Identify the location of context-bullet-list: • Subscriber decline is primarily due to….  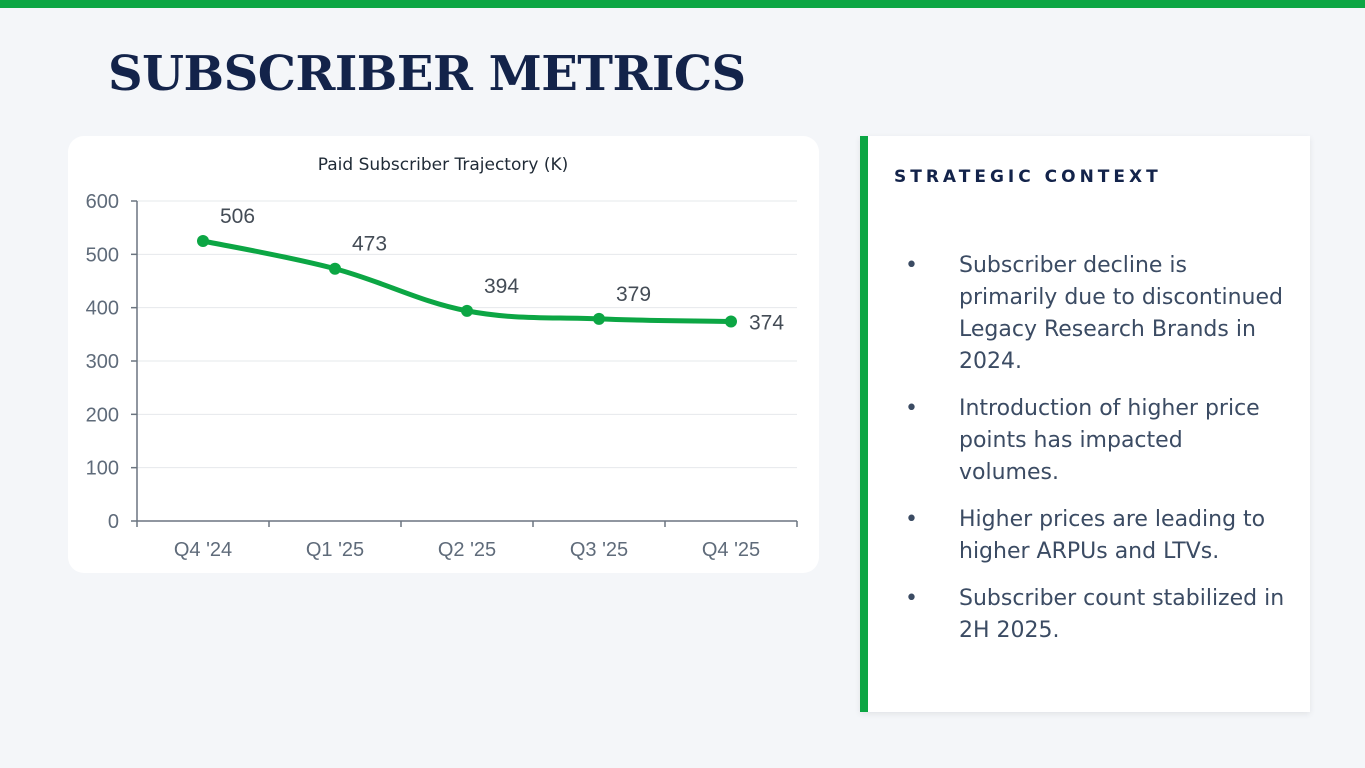
(1095, 456).